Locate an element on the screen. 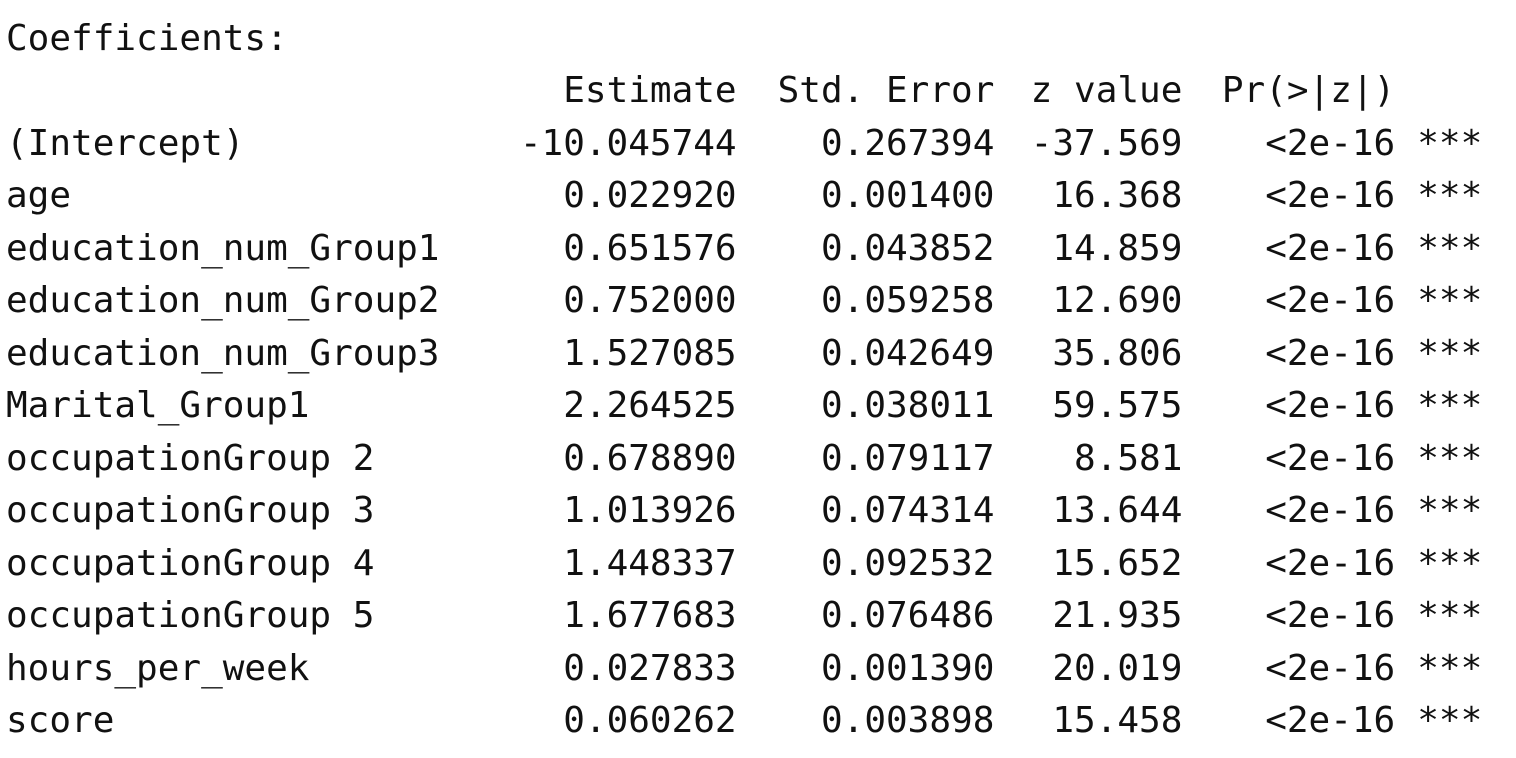 The image size is (1516, 758). z-value: 12.690 is located at coordinates (1117, 300).